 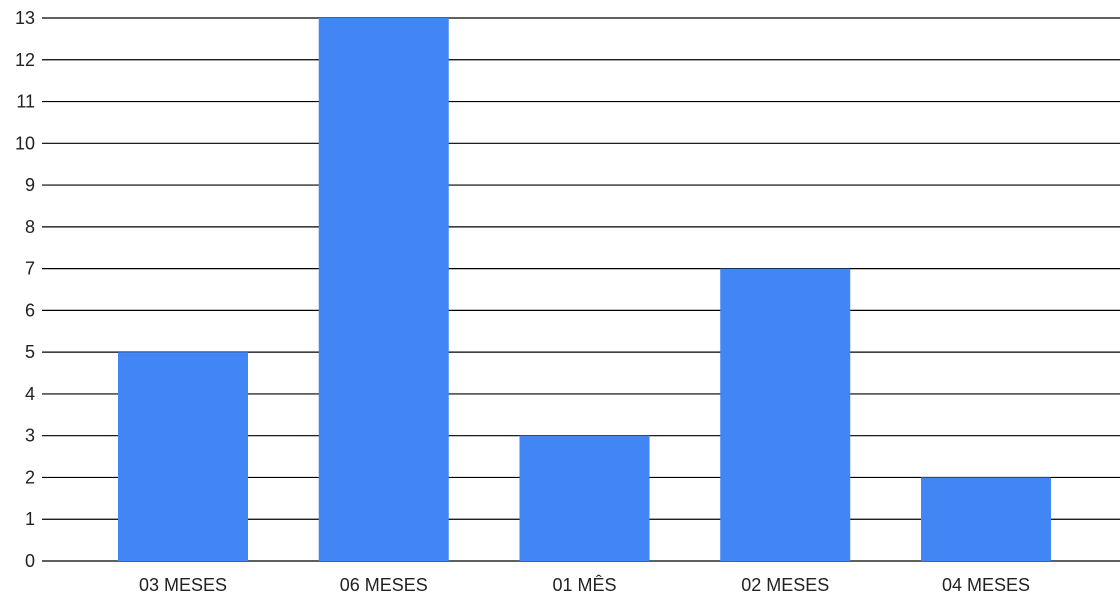 What do you see at coordinates (30, 227) in the screenshot?
I see `y-tick-label-8: 8` at bounding box center [30, 227].